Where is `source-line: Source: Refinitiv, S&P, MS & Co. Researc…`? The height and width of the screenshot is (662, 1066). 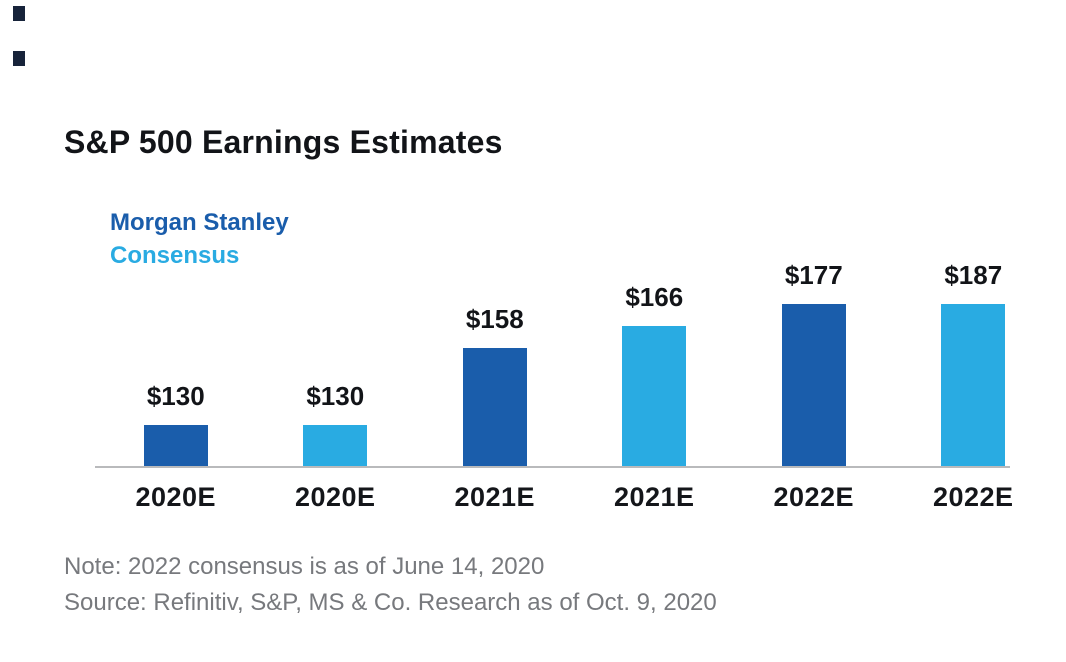 source-line: Source: Refinitiv, S&P, MS & Co. Researc… is located at coordinates (390, 602).